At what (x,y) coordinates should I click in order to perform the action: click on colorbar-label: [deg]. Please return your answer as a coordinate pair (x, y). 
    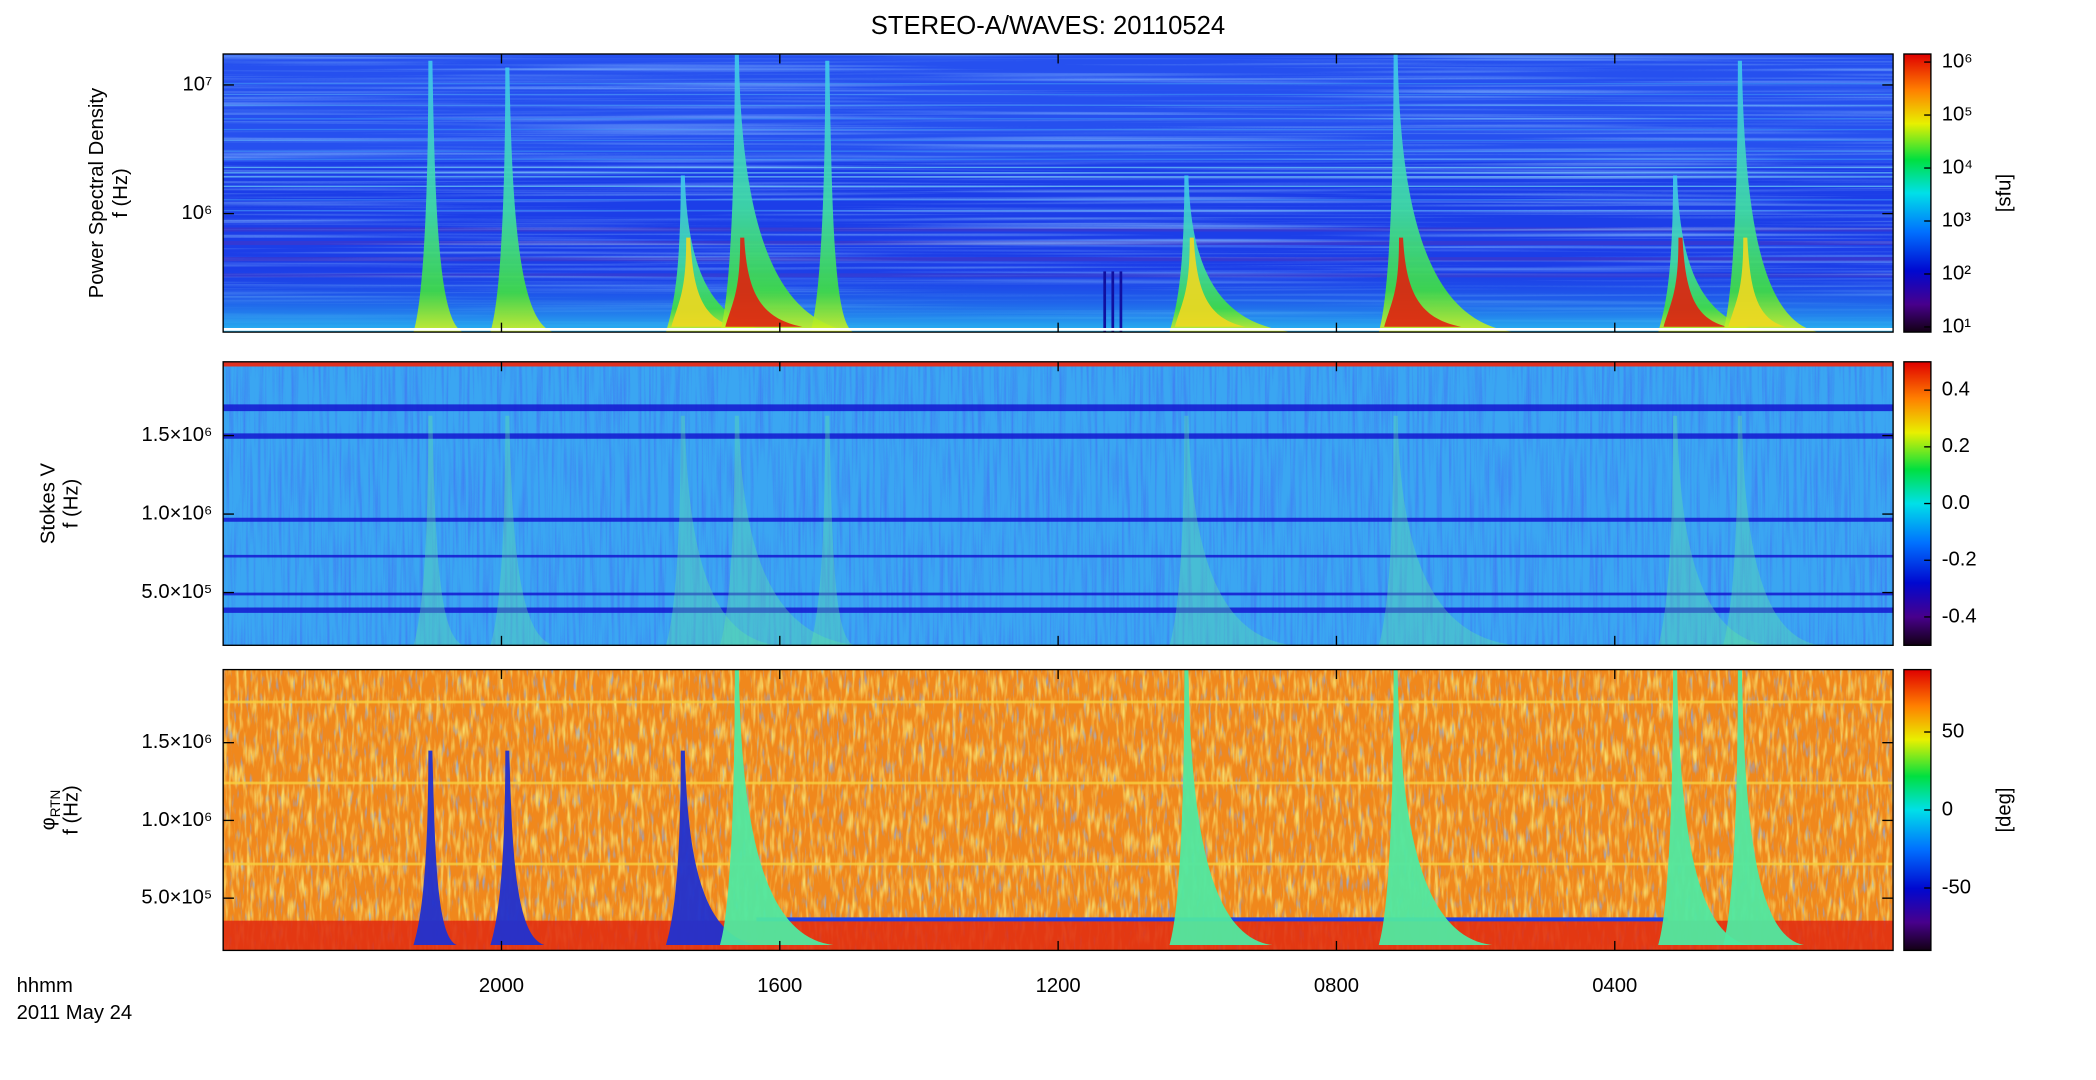
    Looking at the image, I should click on (2004, 809).